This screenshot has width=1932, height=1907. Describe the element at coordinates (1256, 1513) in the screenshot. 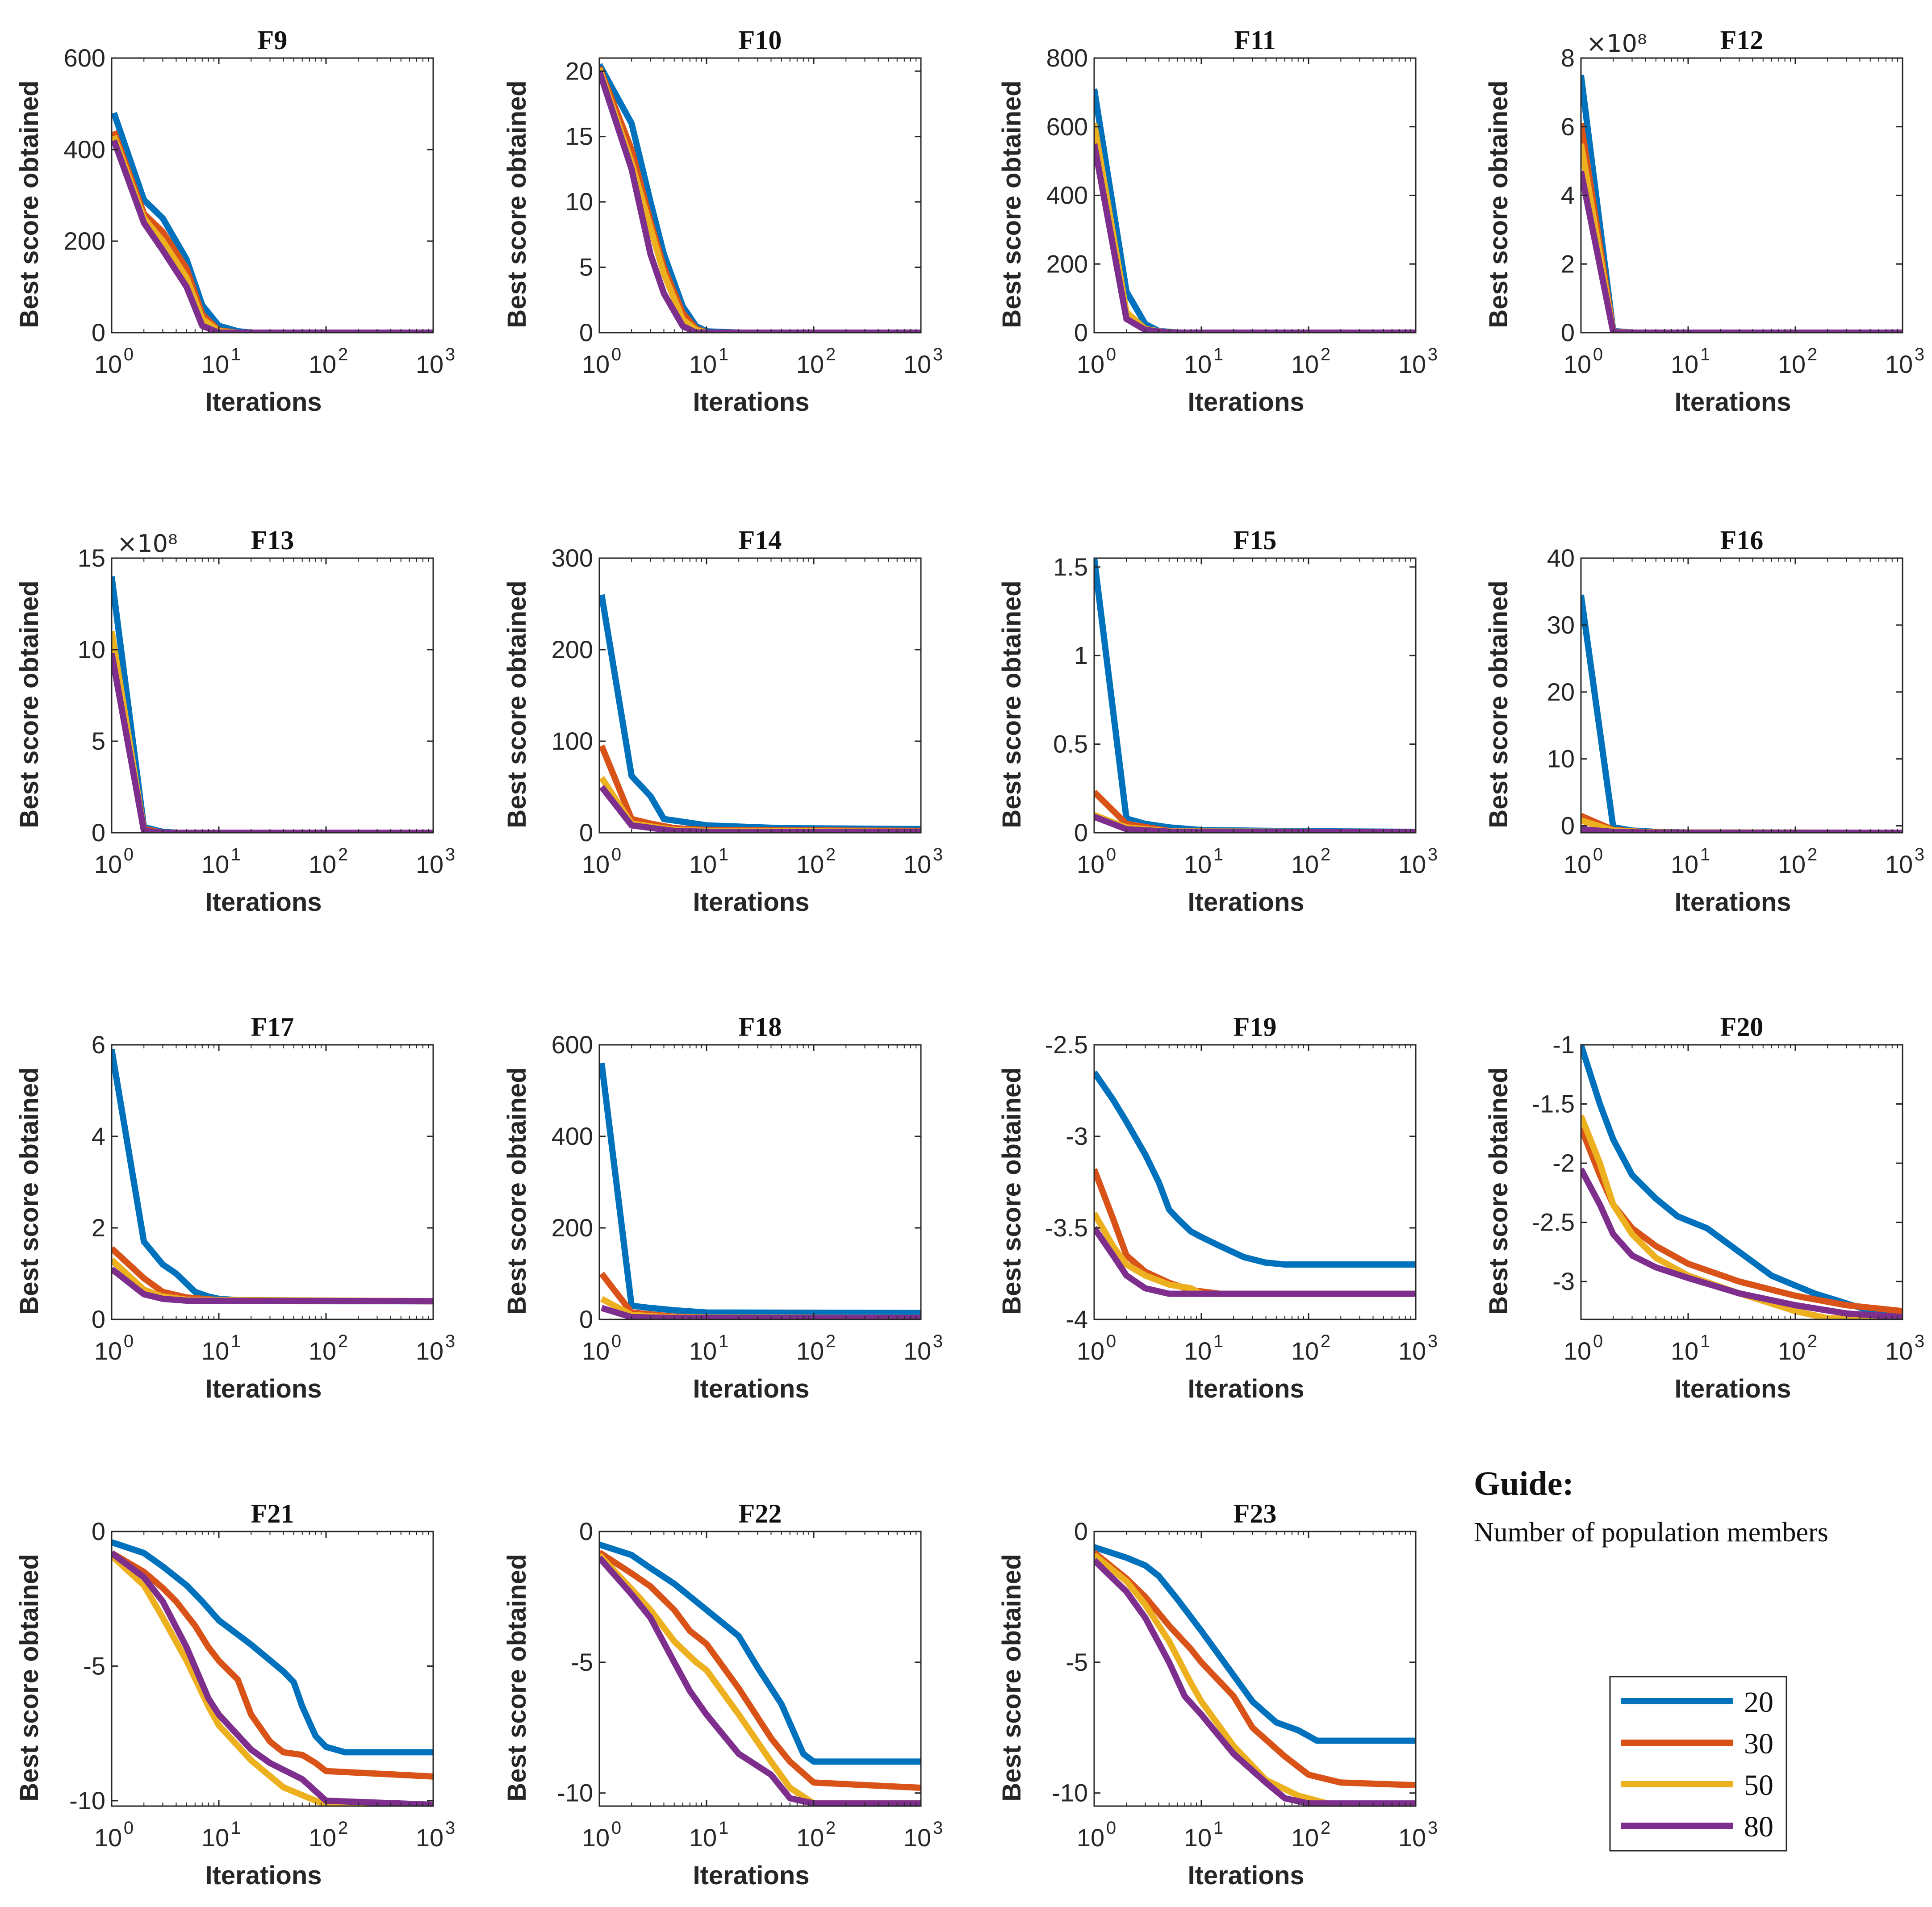

I see `chart-title: F23` at that location.